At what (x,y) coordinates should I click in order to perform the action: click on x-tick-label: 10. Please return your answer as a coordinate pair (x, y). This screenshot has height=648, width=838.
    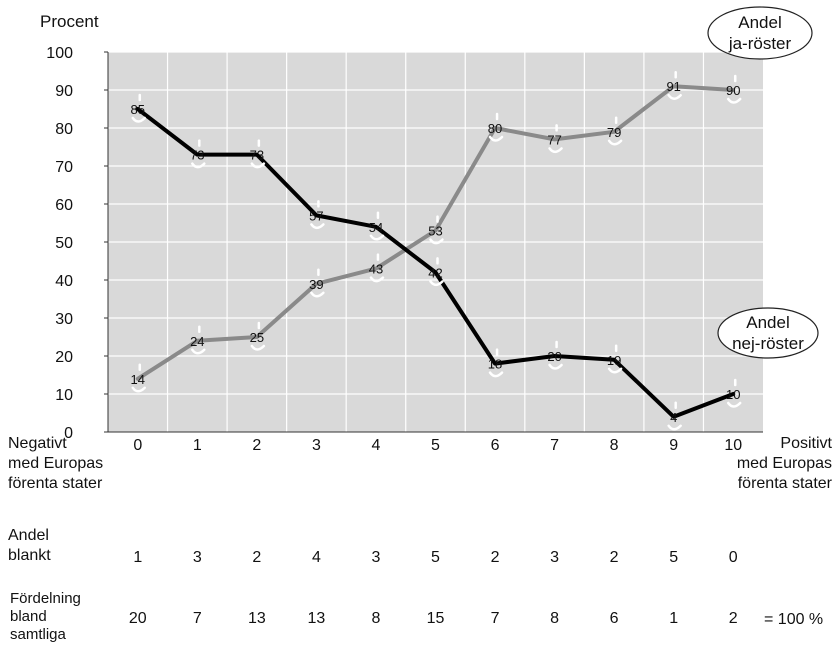
    Looking at the image, I should click on (733, 445).